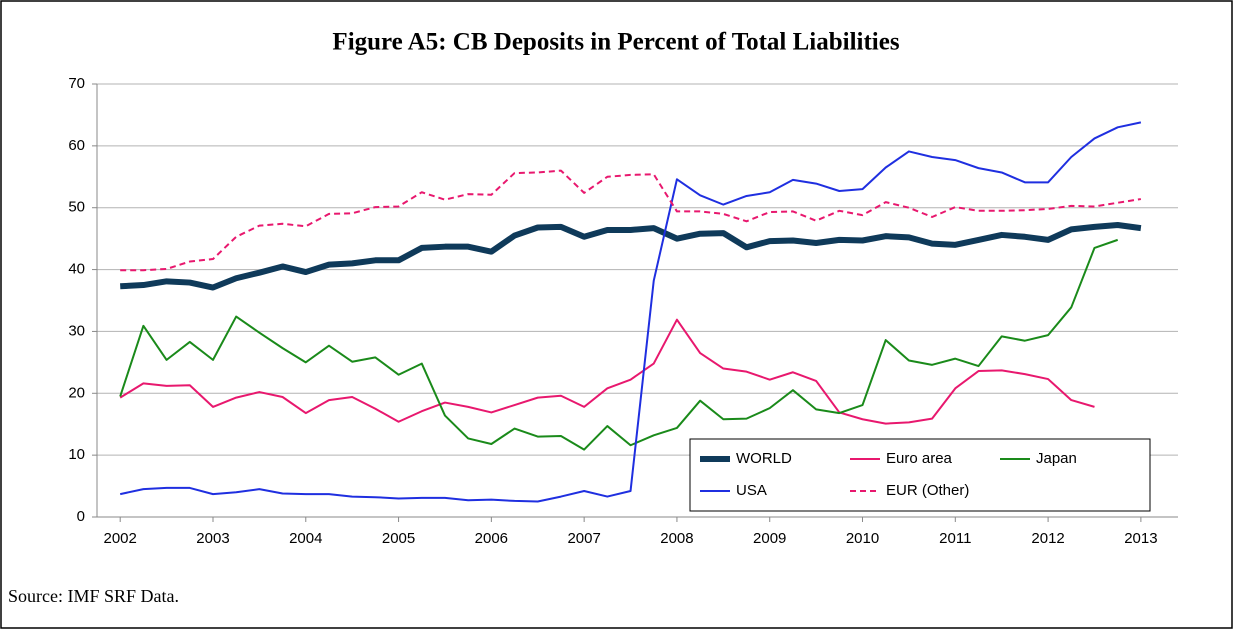 The width and height of the screenshot is (1233, 629). Describe the element at coordinates (76, 454) in the screenshot. I see `y-tick-label: 10` at that location.